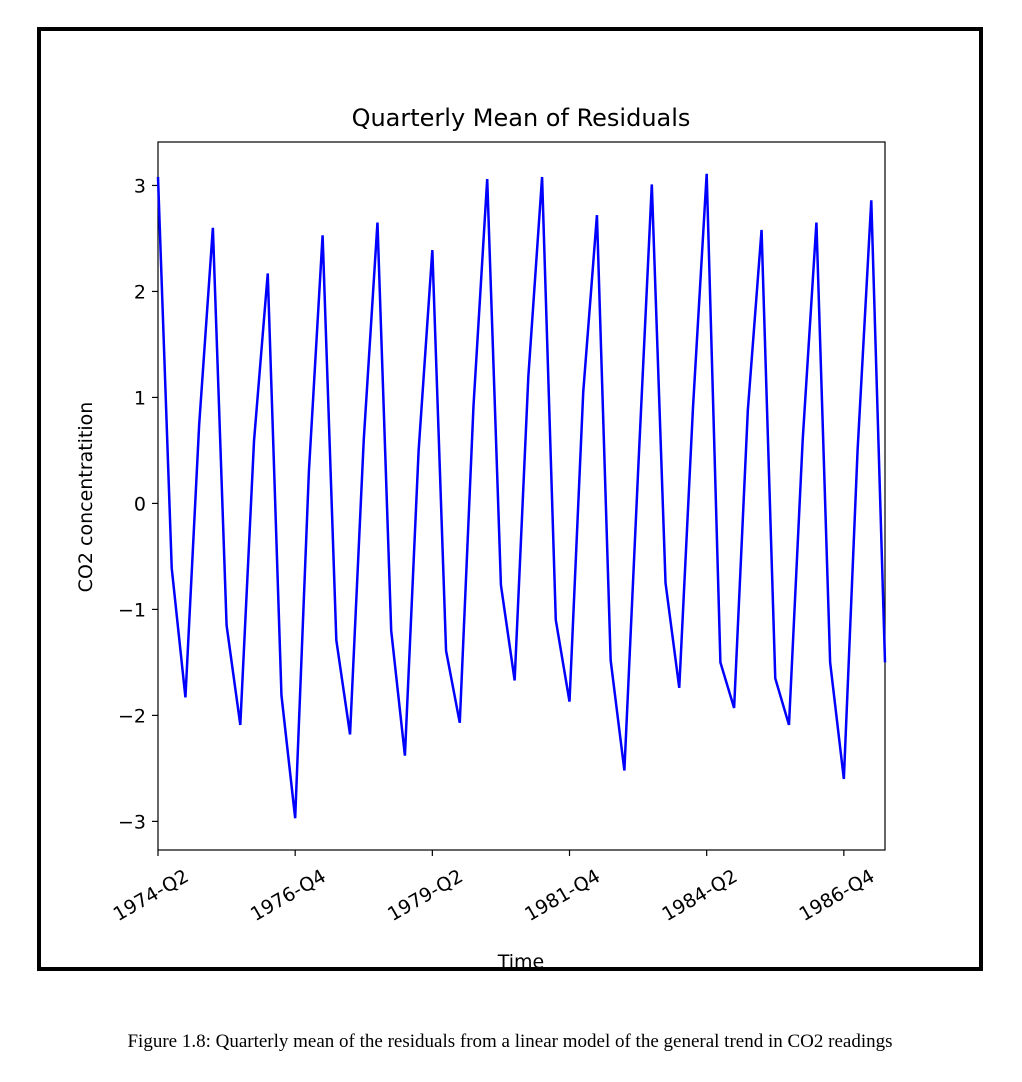 Image resolution: width=1022 pixels, height=1082 pixels. I want to click on x-axis-label: Time, so click(521, 962).